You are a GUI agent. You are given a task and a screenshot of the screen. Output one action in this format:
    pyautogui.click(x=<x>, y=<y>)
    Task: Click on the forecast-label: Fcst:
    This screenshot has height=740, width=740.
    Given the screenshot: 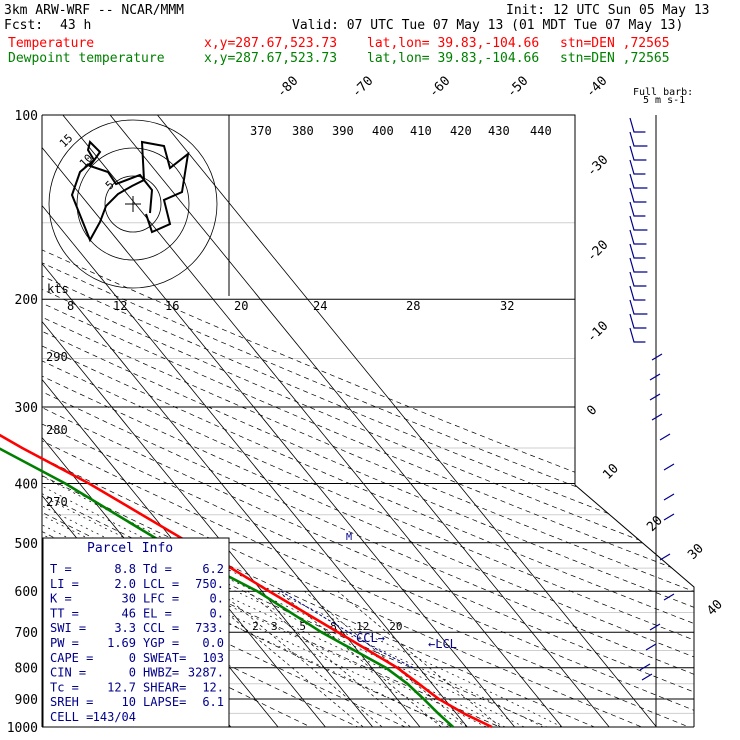 What is the action you would take?
    pyautogui.click(x=24, y=25)
    